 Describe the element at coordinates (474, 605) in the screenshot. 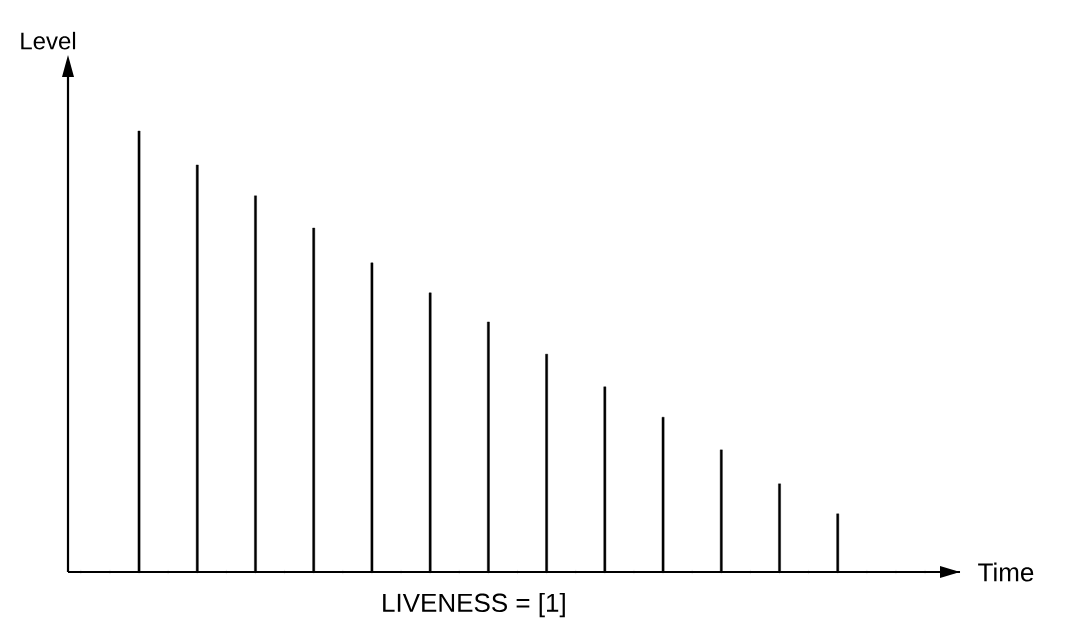

I see `text: LIVENESS = [1]` at that location.